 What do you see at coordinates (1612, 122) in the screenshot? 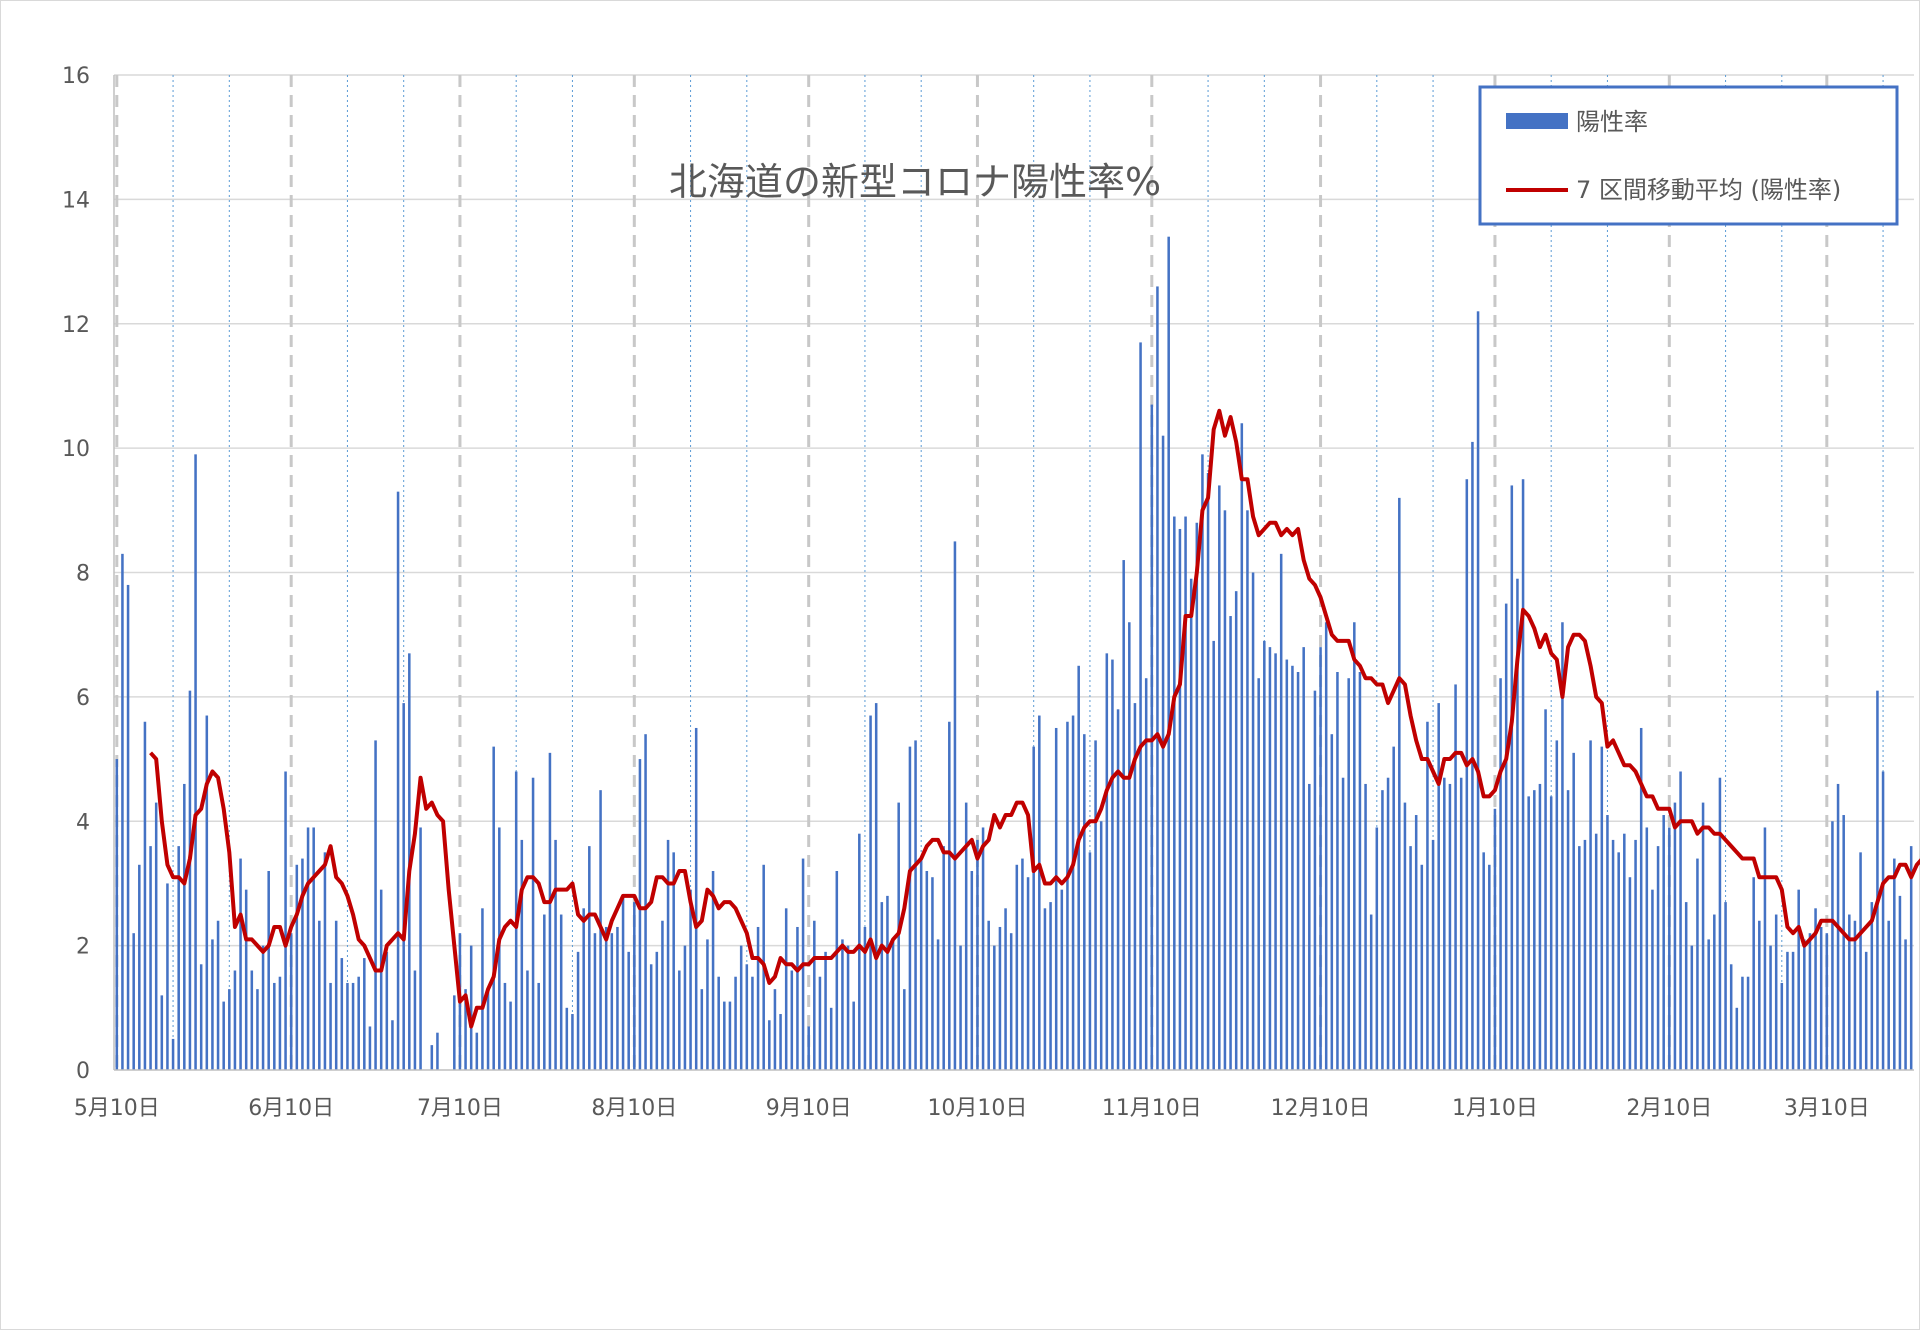
I see `legend-label-bars: 陽性率` at bounding box center [1612, 122].